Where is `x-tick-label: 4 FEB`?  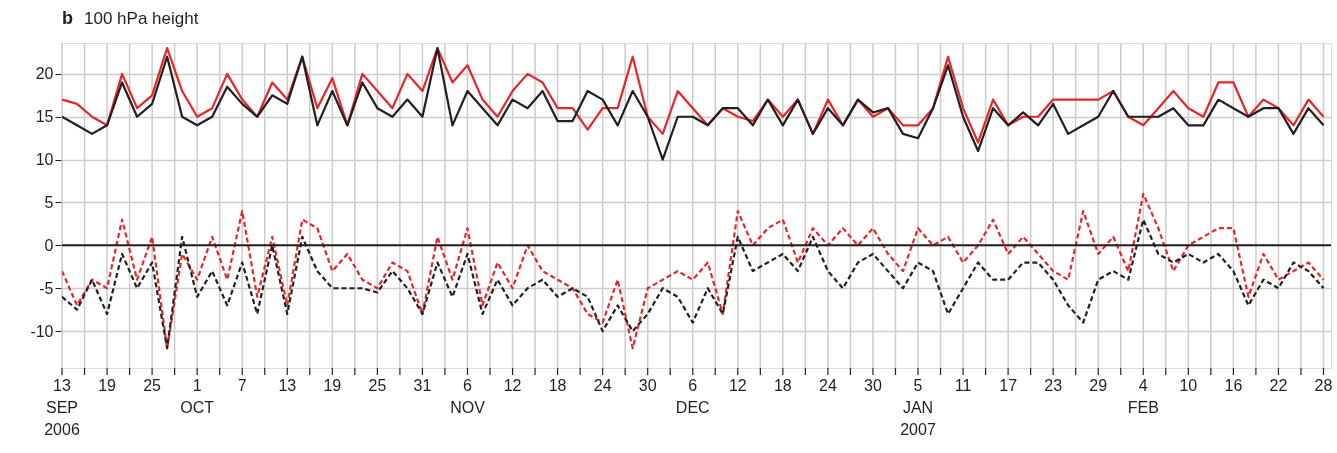
x-tick-label: 4 FEB is located at coordinates (1143, 396).